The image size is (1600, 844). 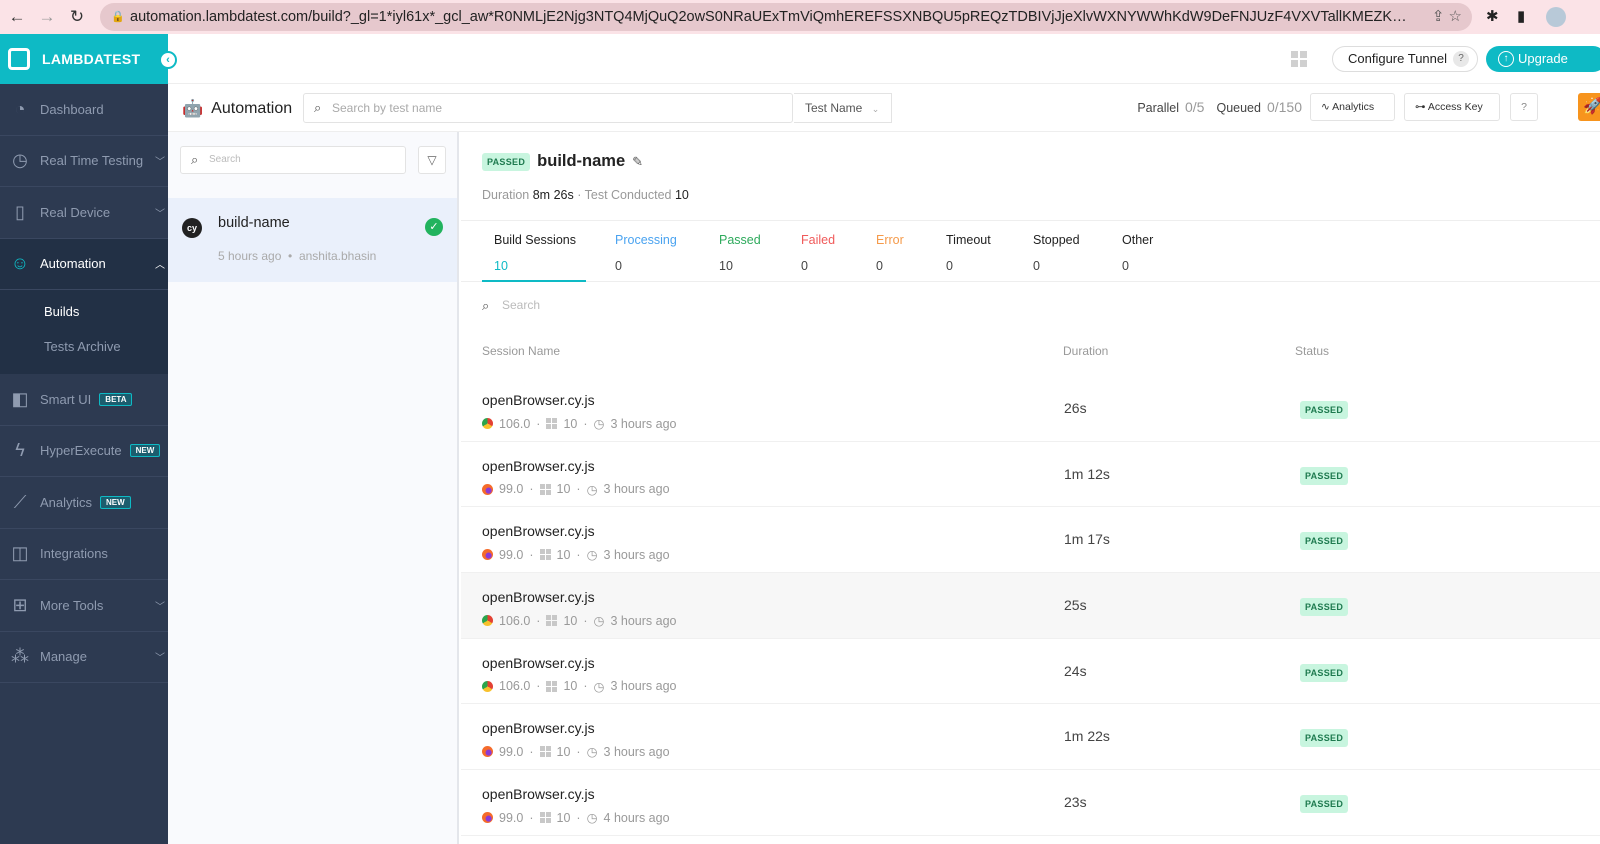 What do you see at coordinates (1312, 351) in the screenshot?
I see `column-header-status: Status` at bounding box center [1312, 351].